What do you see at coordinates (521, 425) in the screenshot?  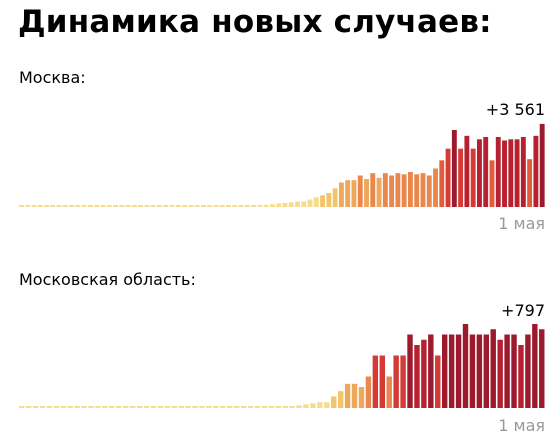 I see `region-x-tick-label: 1 мая` at bounding box center [521, 425].